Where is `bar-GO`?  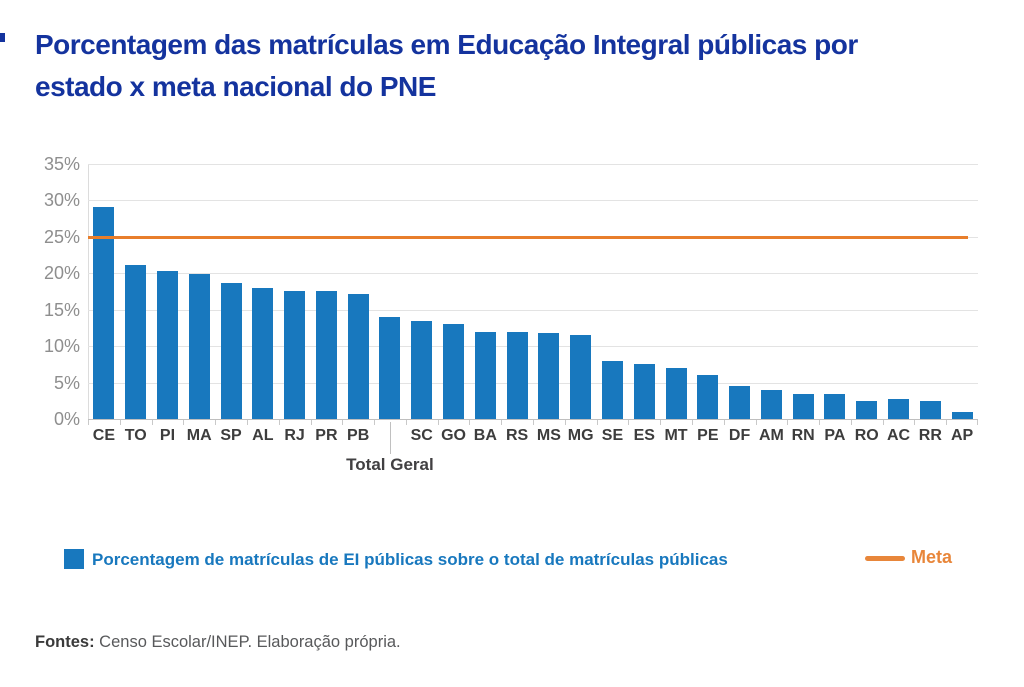
bar-GO is located at coordinates (454, 371).